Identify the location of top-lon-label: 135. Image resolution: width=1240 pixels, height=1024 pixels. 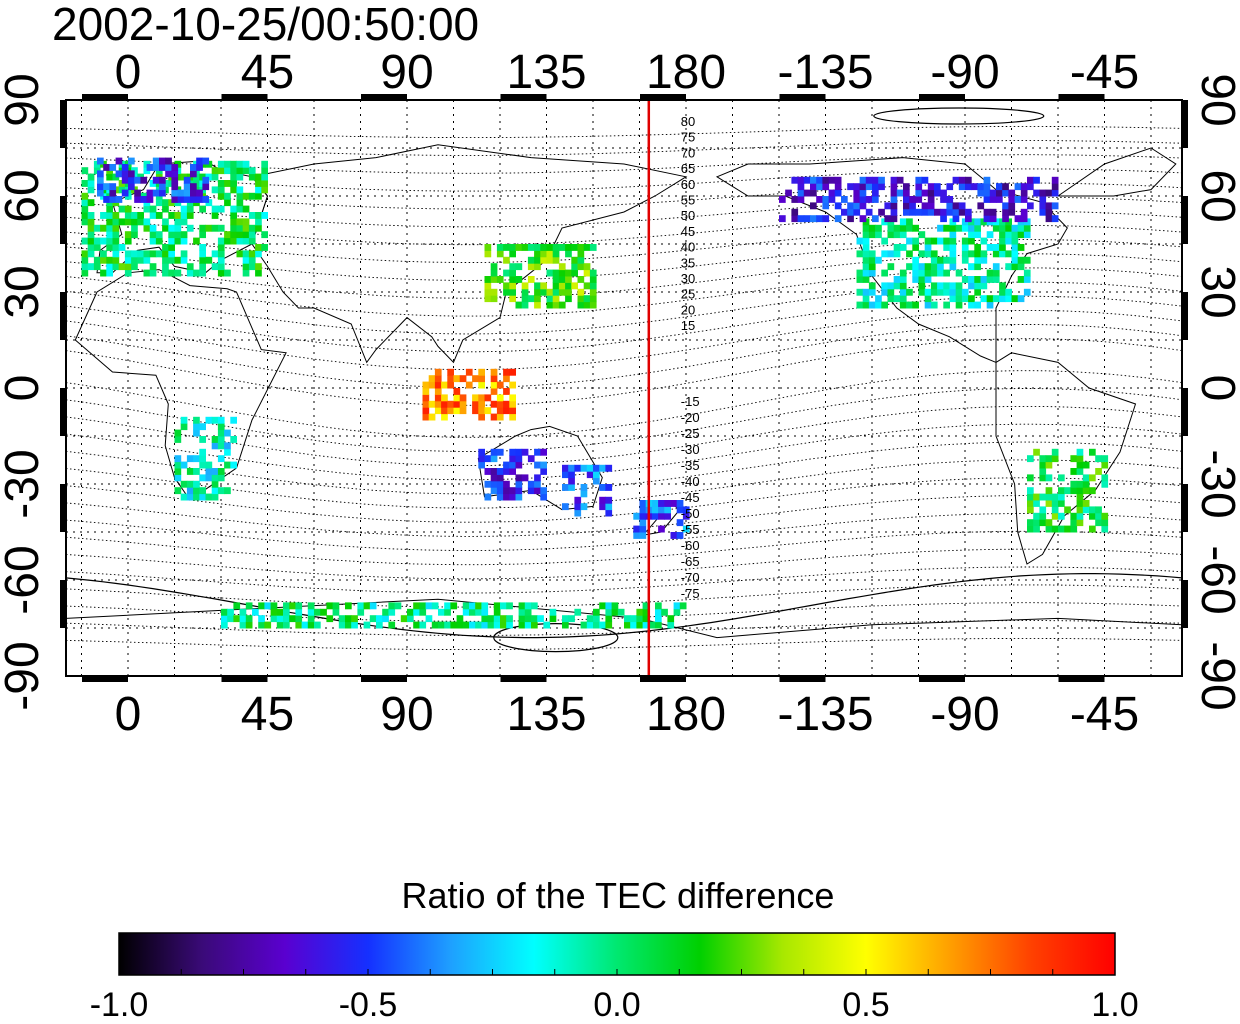
(546, 72).